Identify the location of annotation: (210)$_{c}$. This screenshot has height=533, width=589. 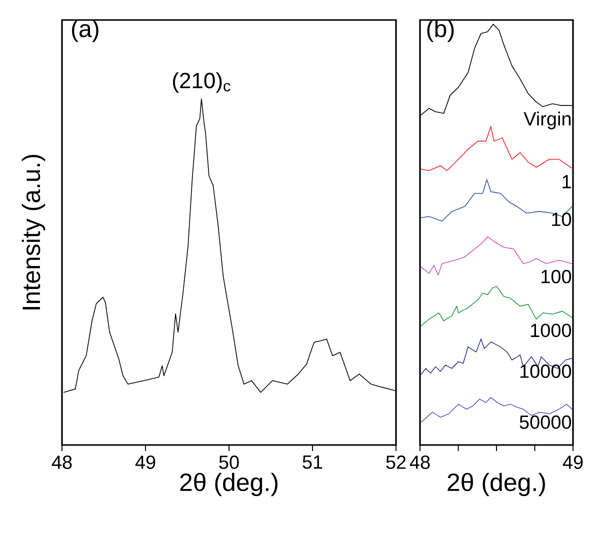
(201, 82).